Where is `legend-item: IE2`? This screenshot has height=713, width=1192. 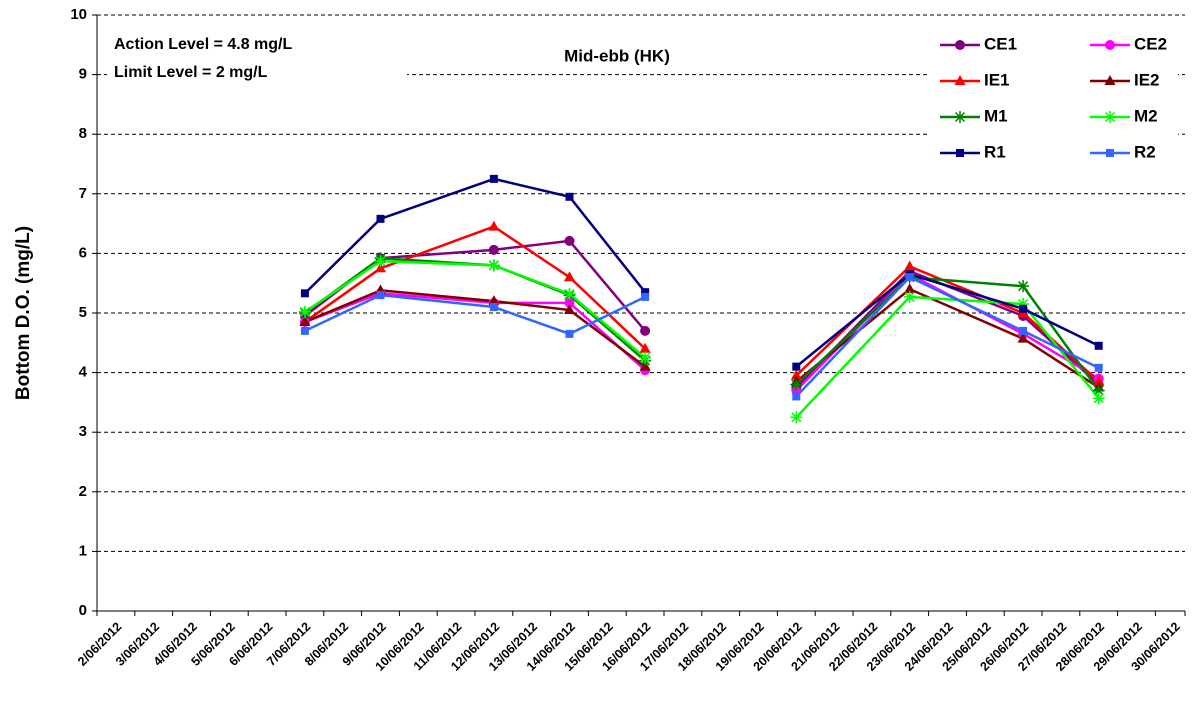 legend-item: IE2 is located at coordinates (1125, 79).